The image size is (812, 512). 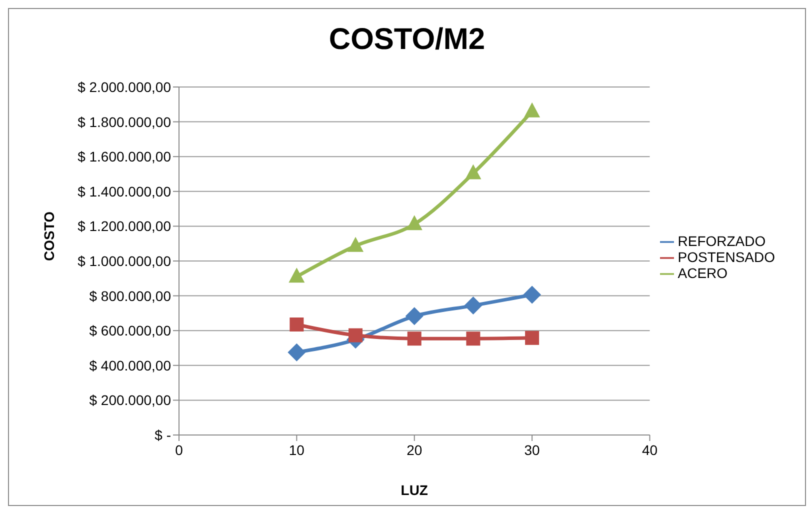 What do you see at coordinates (130, 296) in the screenshot?
I see `y-tick-label: $ 800.000,00` at bounding box center [130, 296].